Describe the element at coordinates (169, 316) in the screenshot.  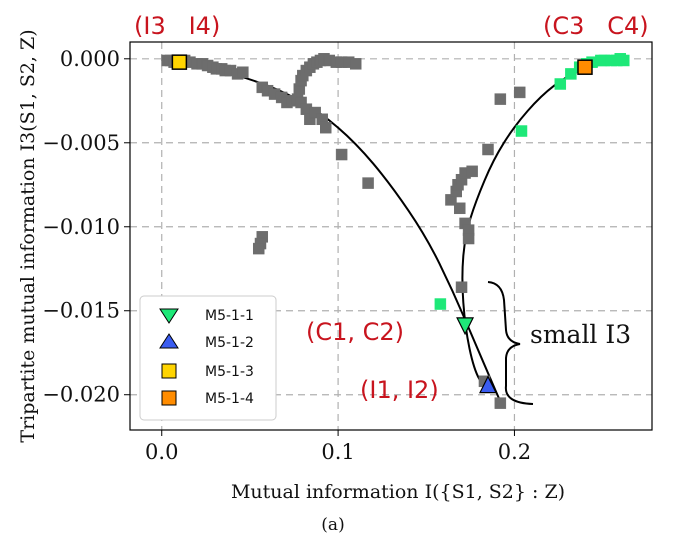
I see `legend-marker-triangle-down` at that location.